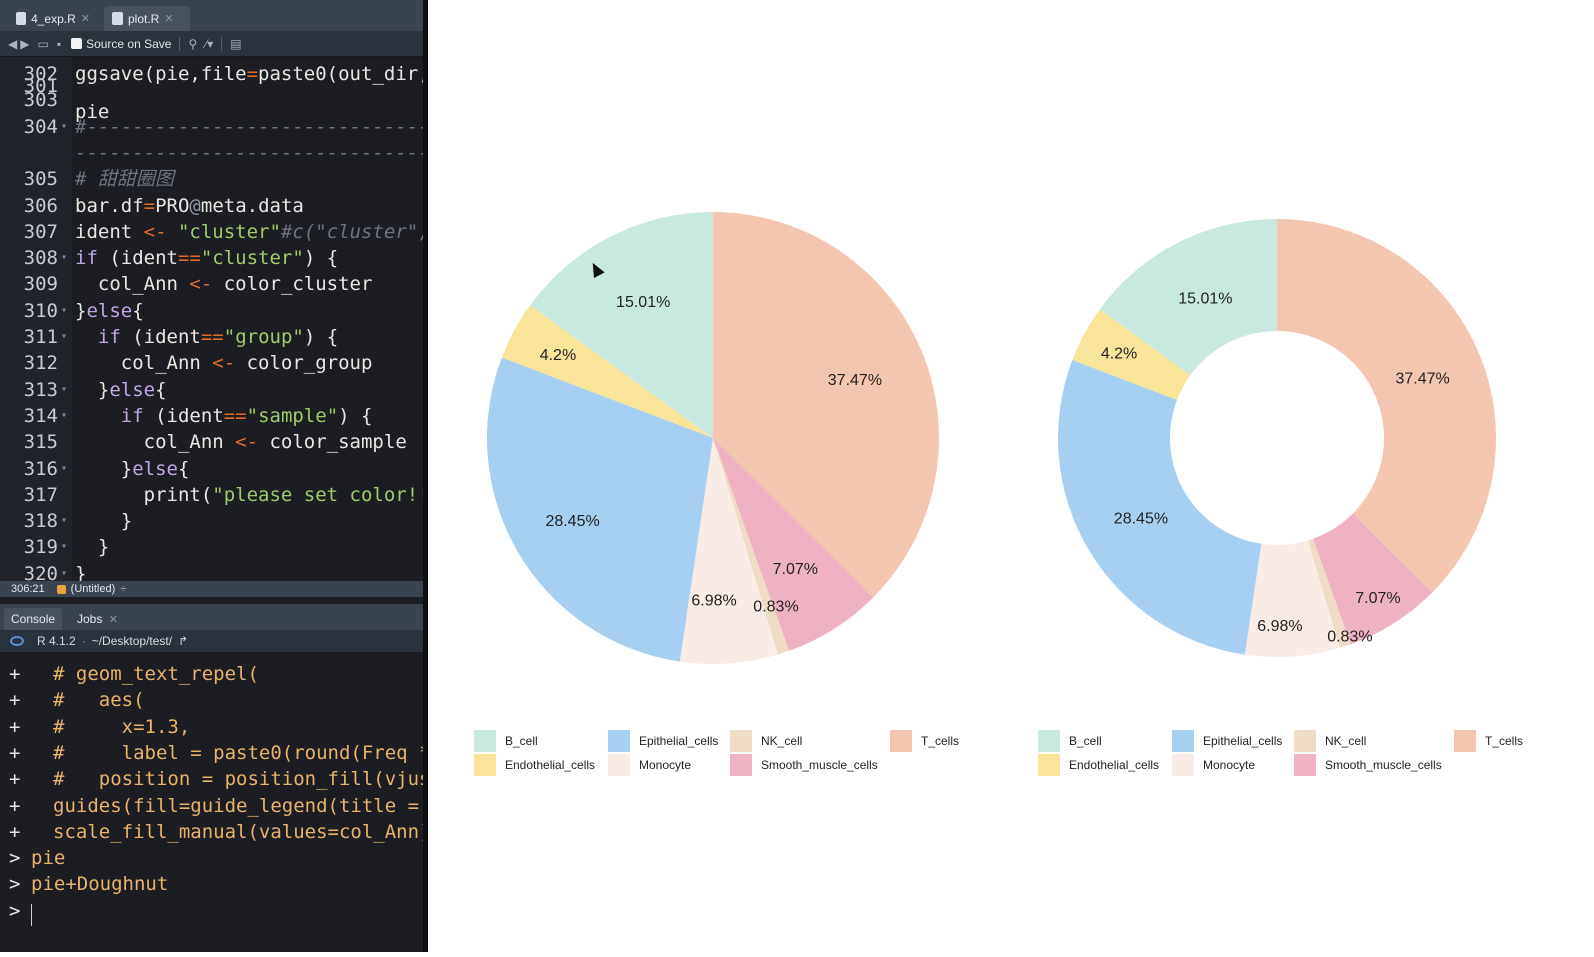 This screenshot has width=1594, height=957. What do you see at coordinates (93, 589) in the screenshot?
I see `scope-label: (Untitled)` at bounding box center [93, 589].